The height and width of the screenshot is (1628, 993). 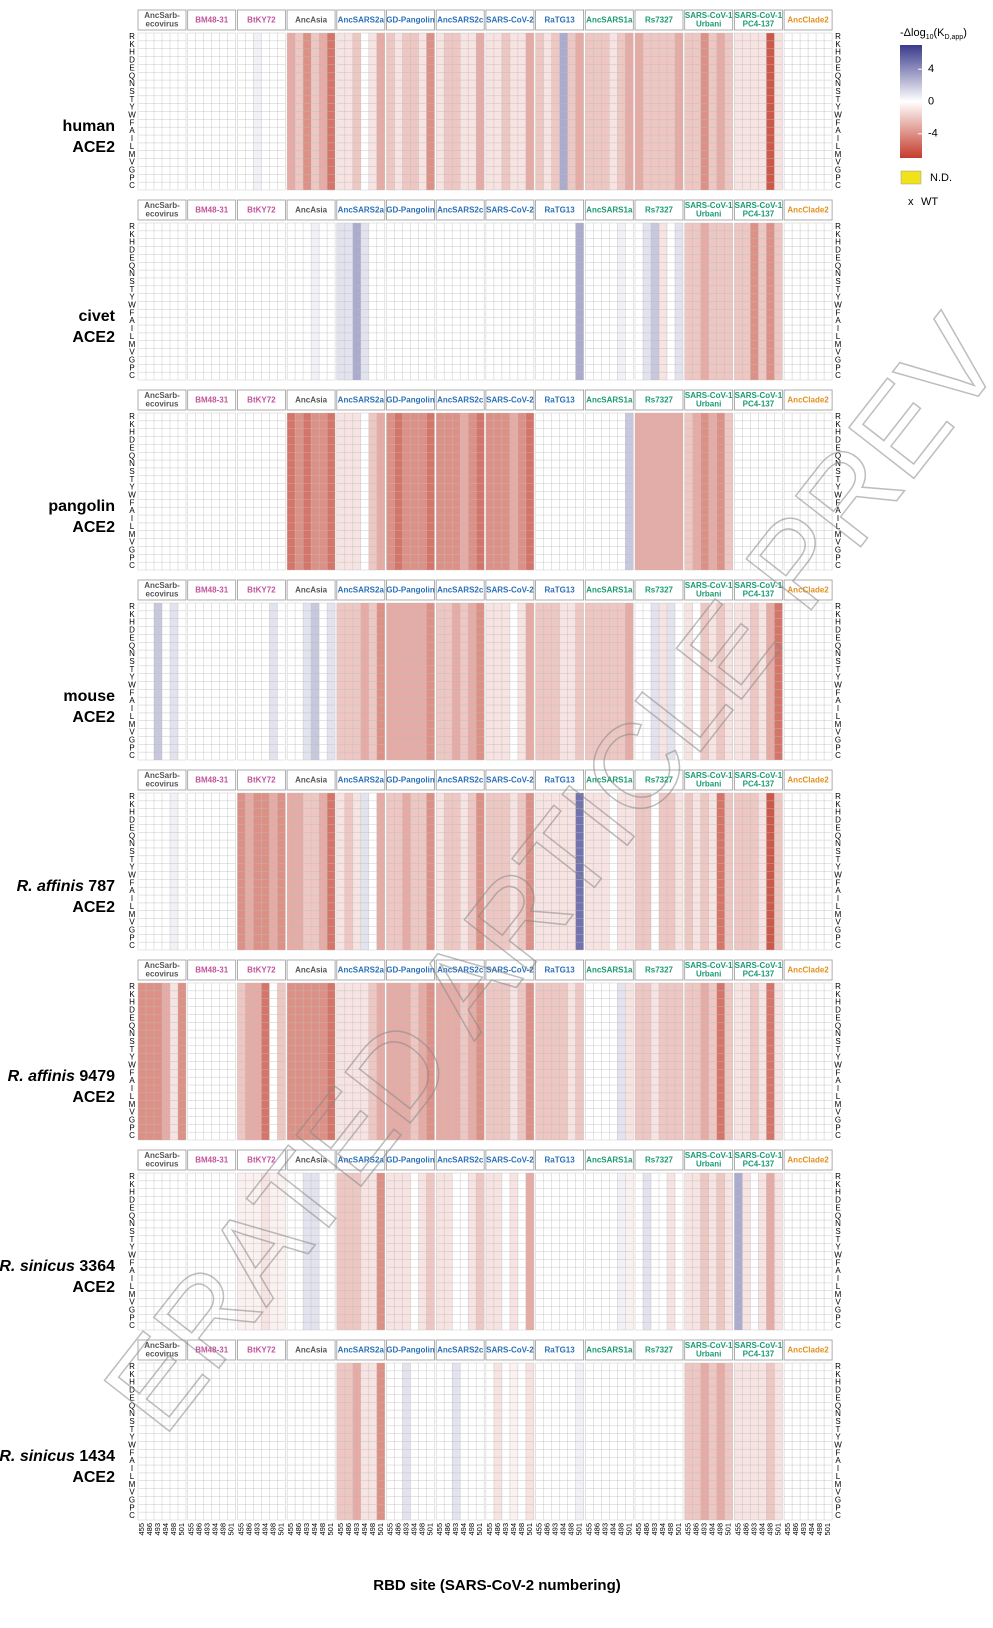 I want to click on aa-label: N, so click(x=132, y=273).